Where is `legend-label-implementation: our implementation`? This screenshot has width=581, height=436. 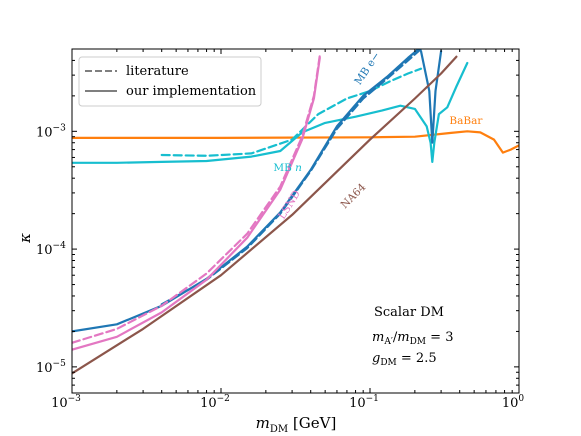 legend-label-implementation: our implementation is located at coordinates (191, 91).